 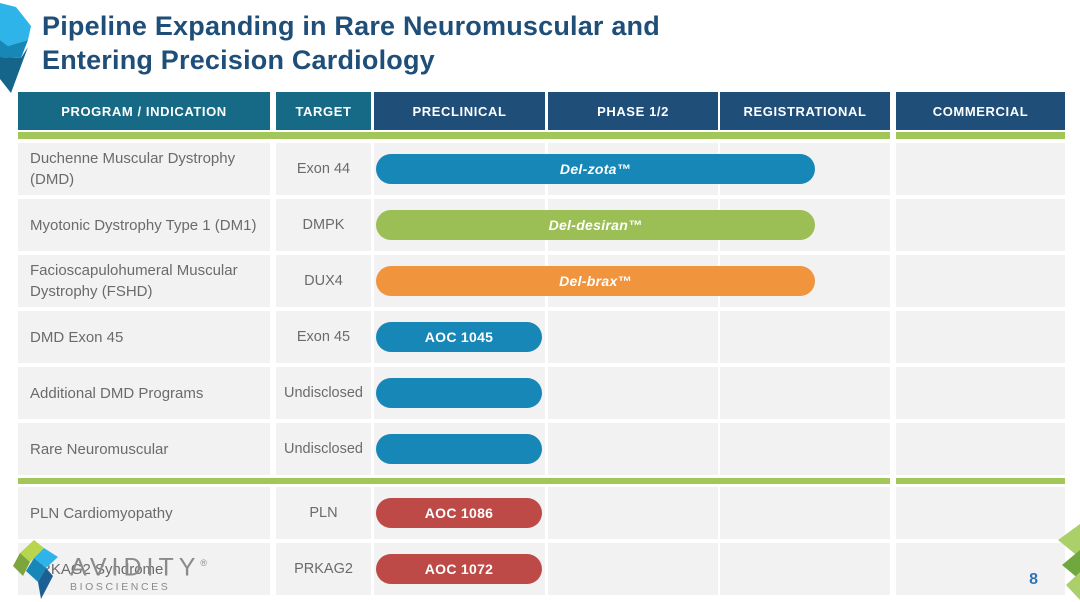 I want to click on target-cell: DMPK, so click(x=323, y=225).